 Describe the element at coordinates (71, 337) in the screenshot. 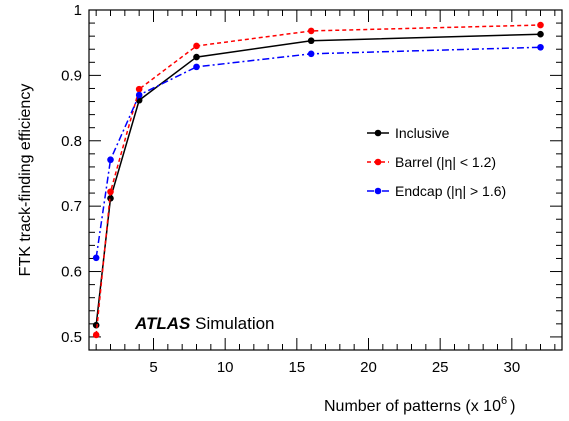

I see `y-tick-label: 0.5` at that location.